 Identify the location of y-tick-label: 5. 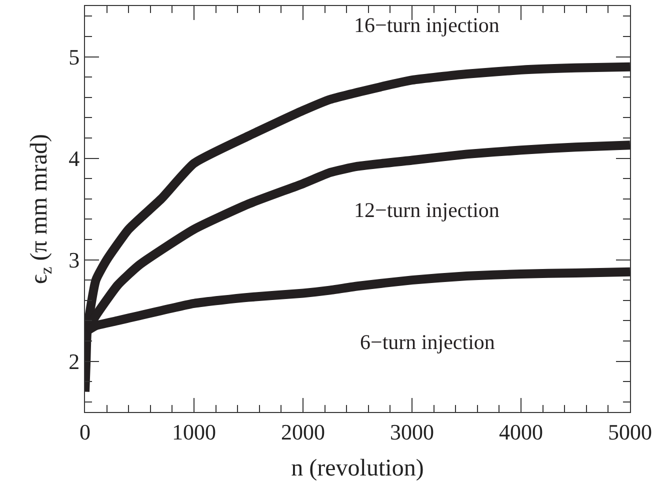
(74, 57).